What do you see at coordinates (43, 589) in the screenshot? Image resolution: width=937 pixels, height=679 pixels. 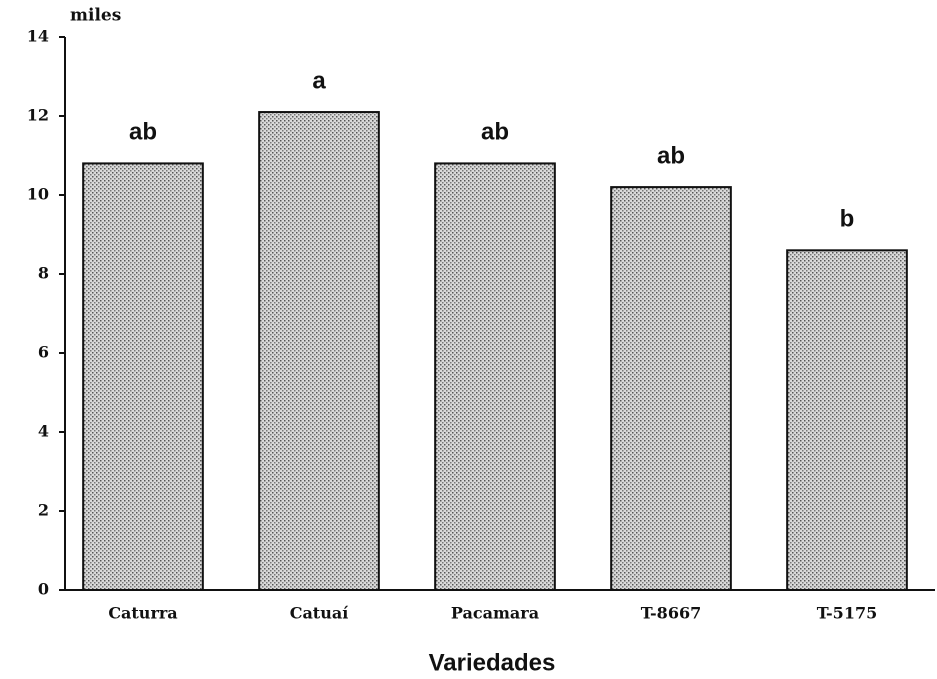 I see `y-tick-label: 0` at bounding box center [43, 589].